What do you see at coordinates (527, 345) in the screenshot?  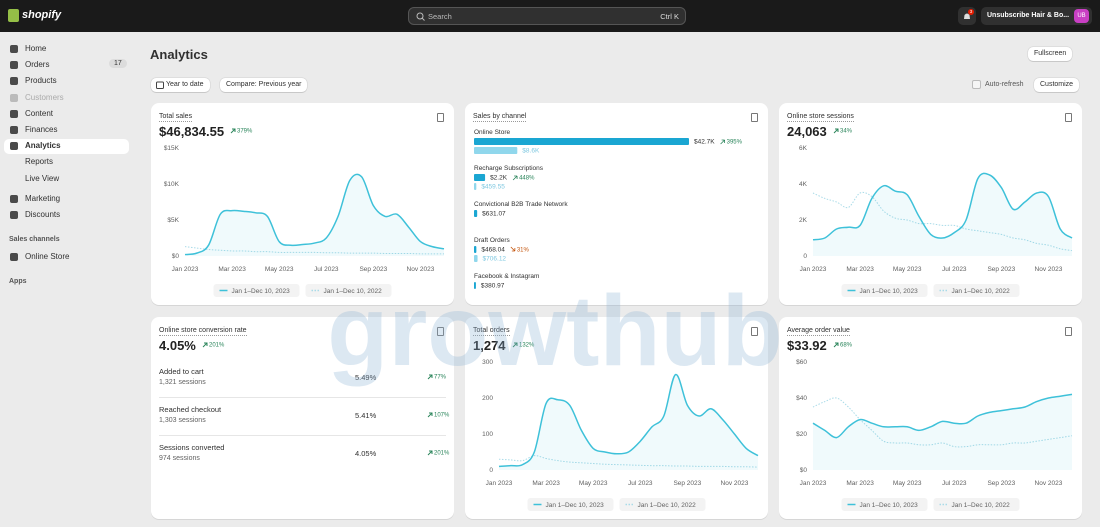 I see `change-value: 132%` at bounding box center [527, 345].